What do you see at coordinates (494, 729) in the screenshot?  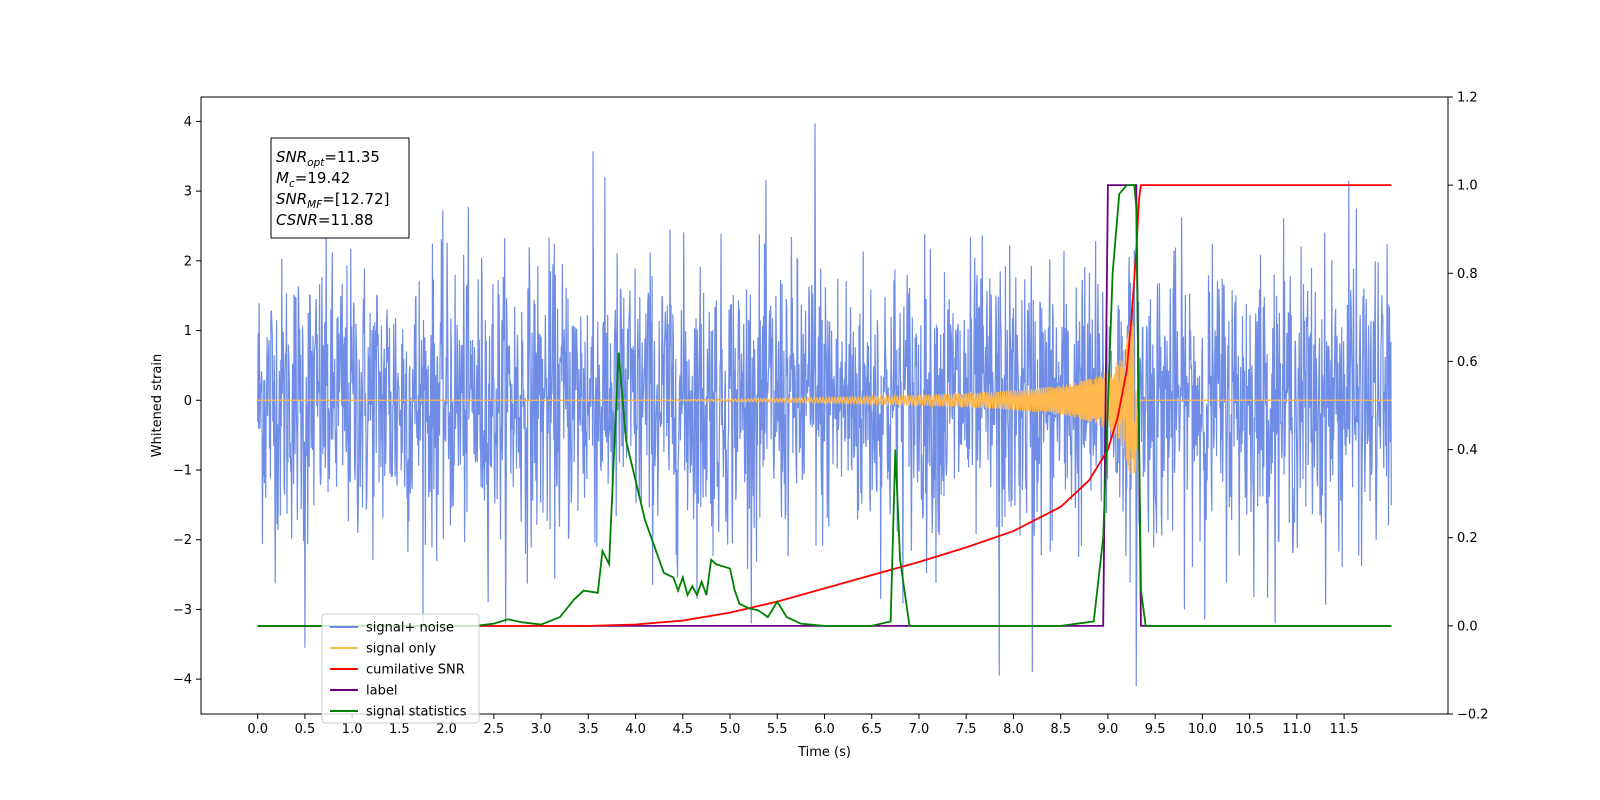 I see `x-tick-label: 2.5` at bounding box center [494, 729].